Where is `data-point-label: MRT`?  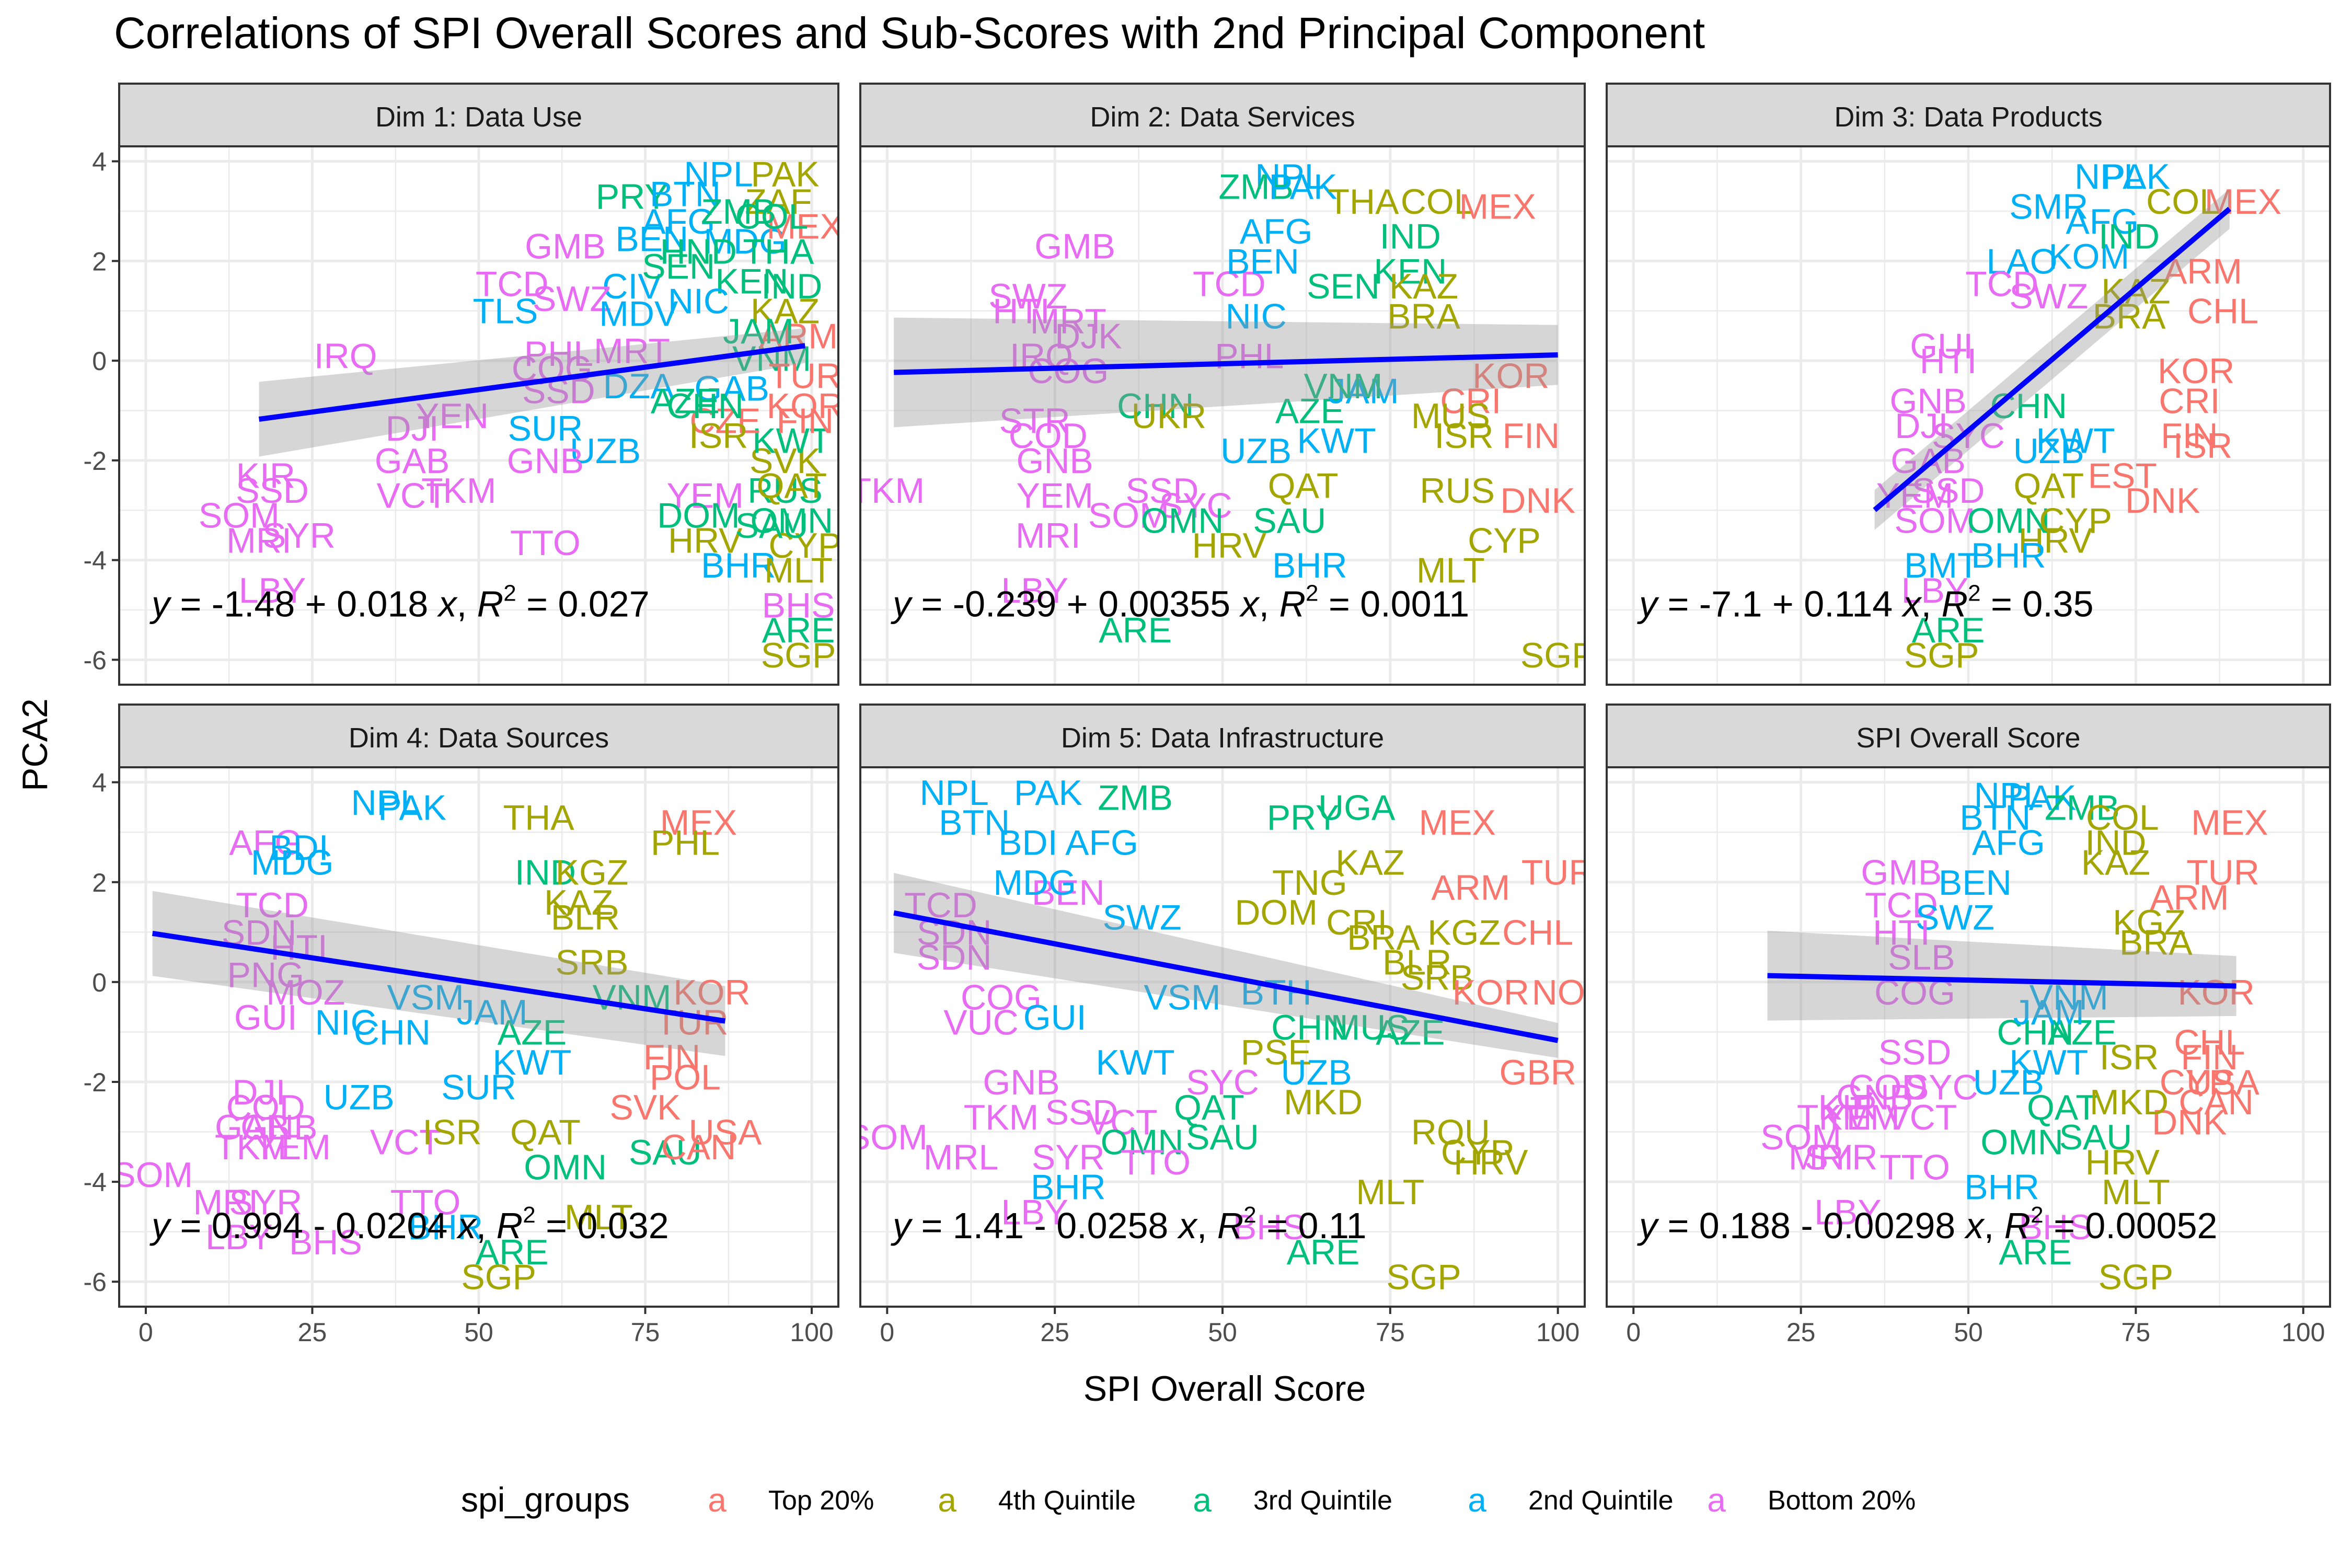 data-point-label: MRT is located at coordinates (1068, 321).